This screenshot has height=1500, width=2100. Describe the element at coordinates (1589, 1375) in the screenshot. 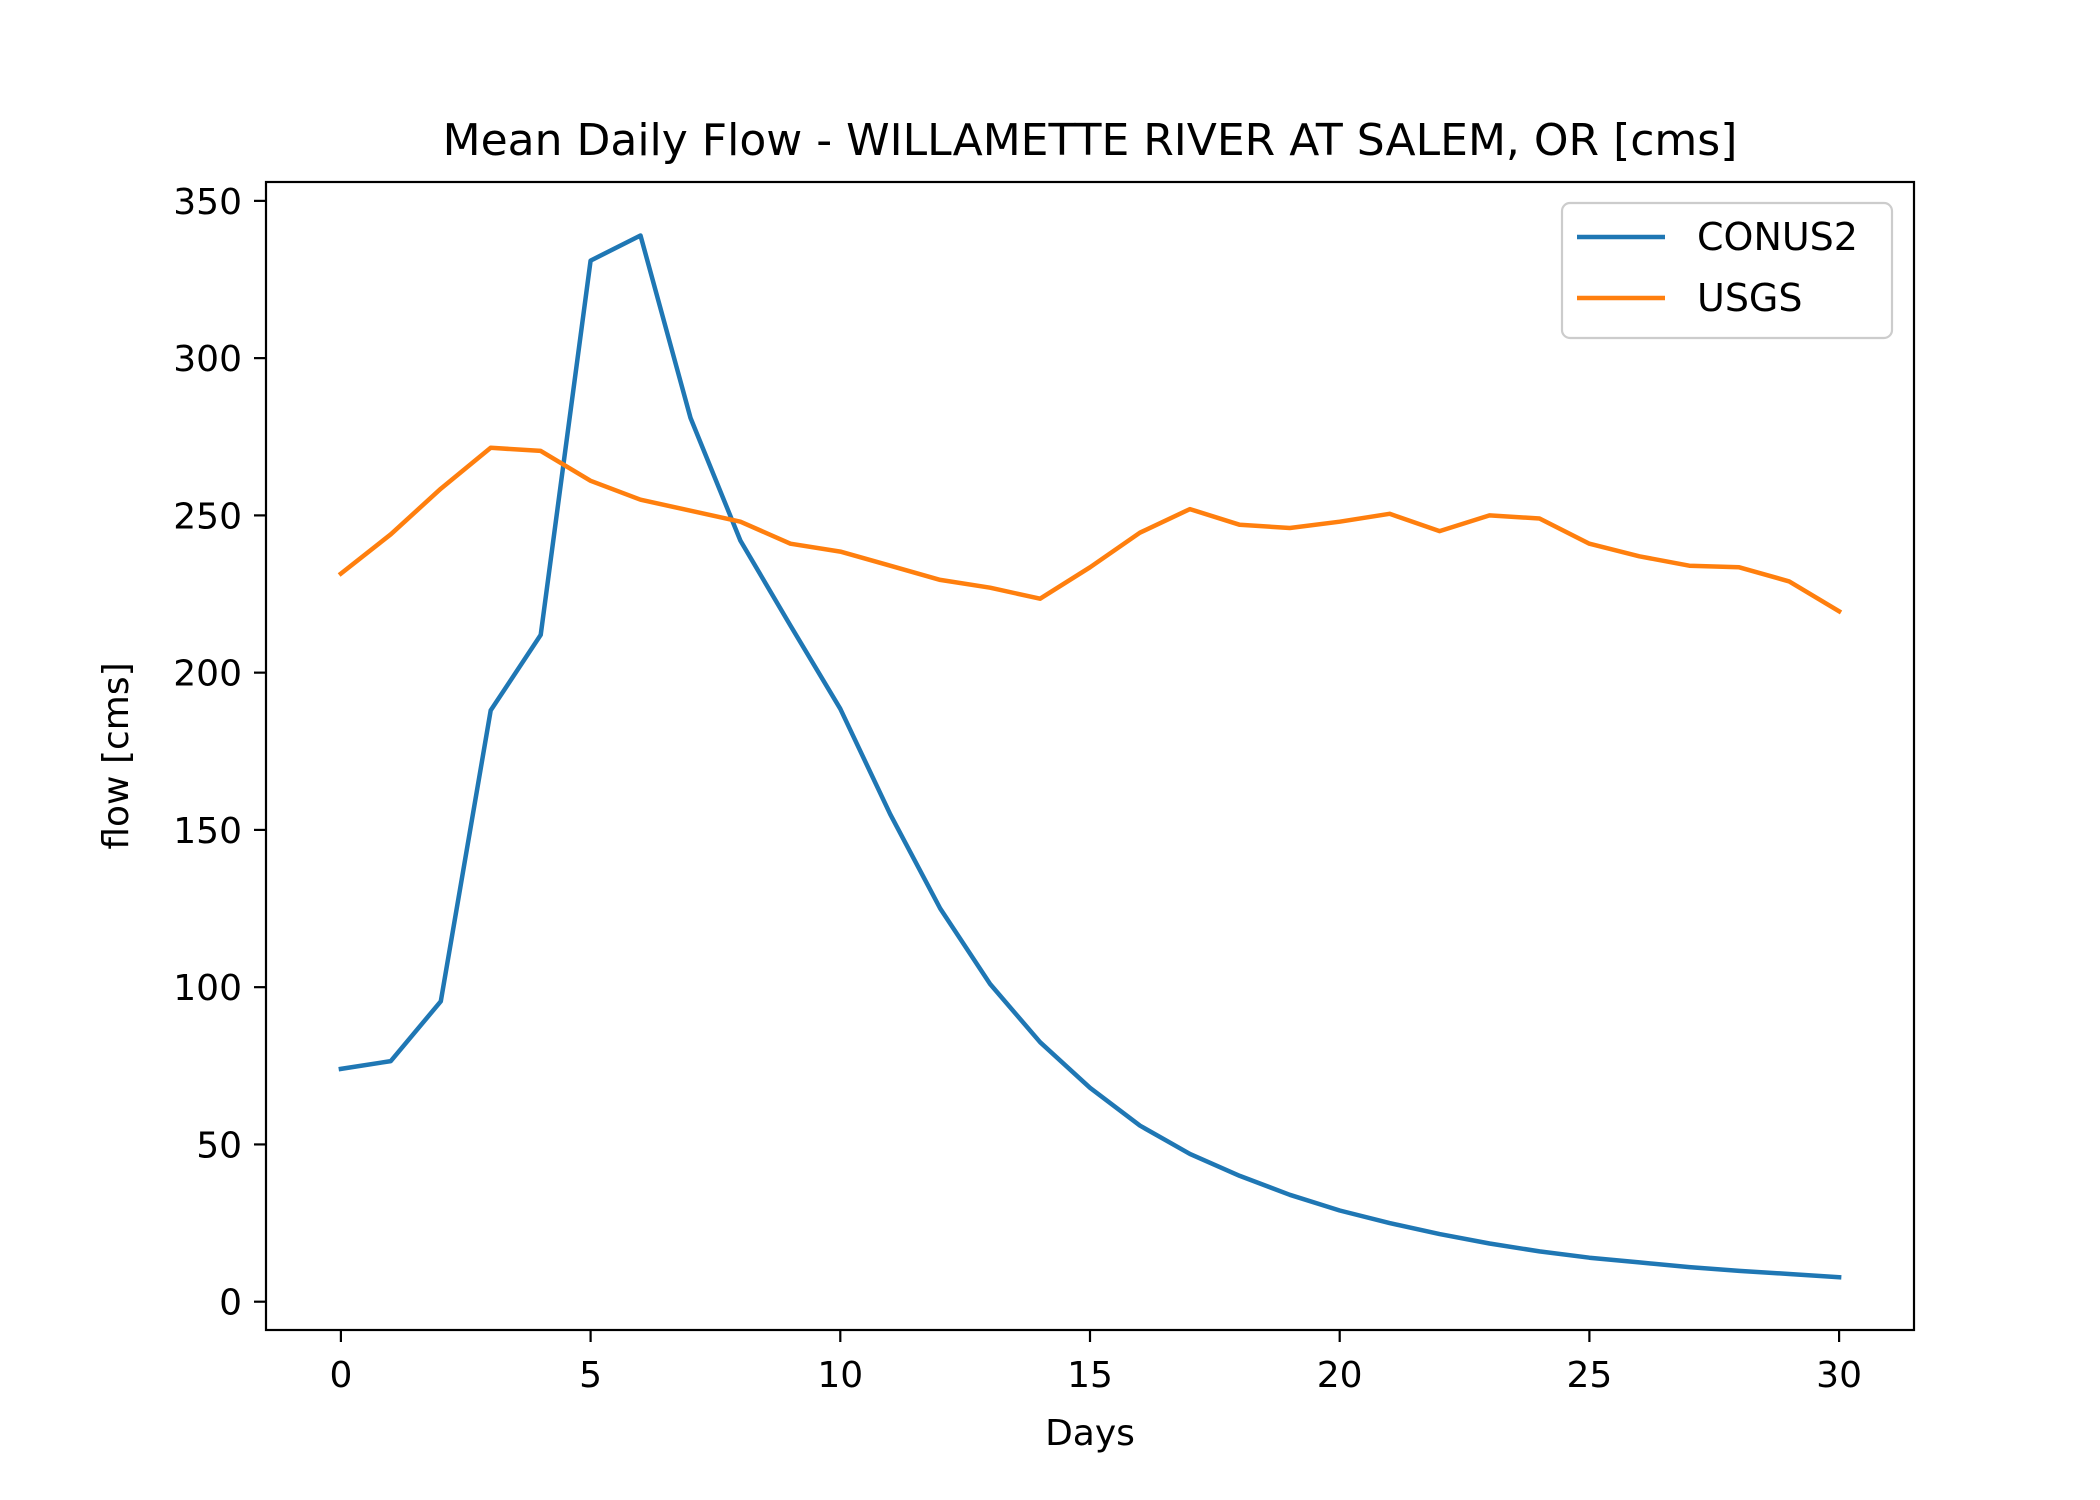

I see `x-tick-label: 25` at that location.